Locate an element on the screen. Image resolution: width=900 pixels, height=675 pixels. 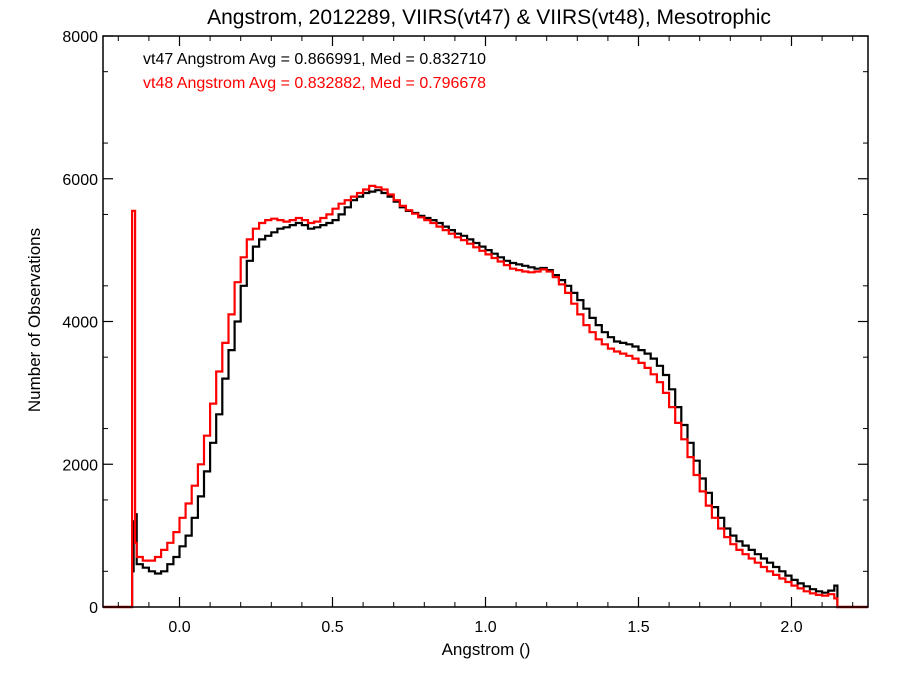
y-tick-label: 8000 is located at coordinates (80, 37).